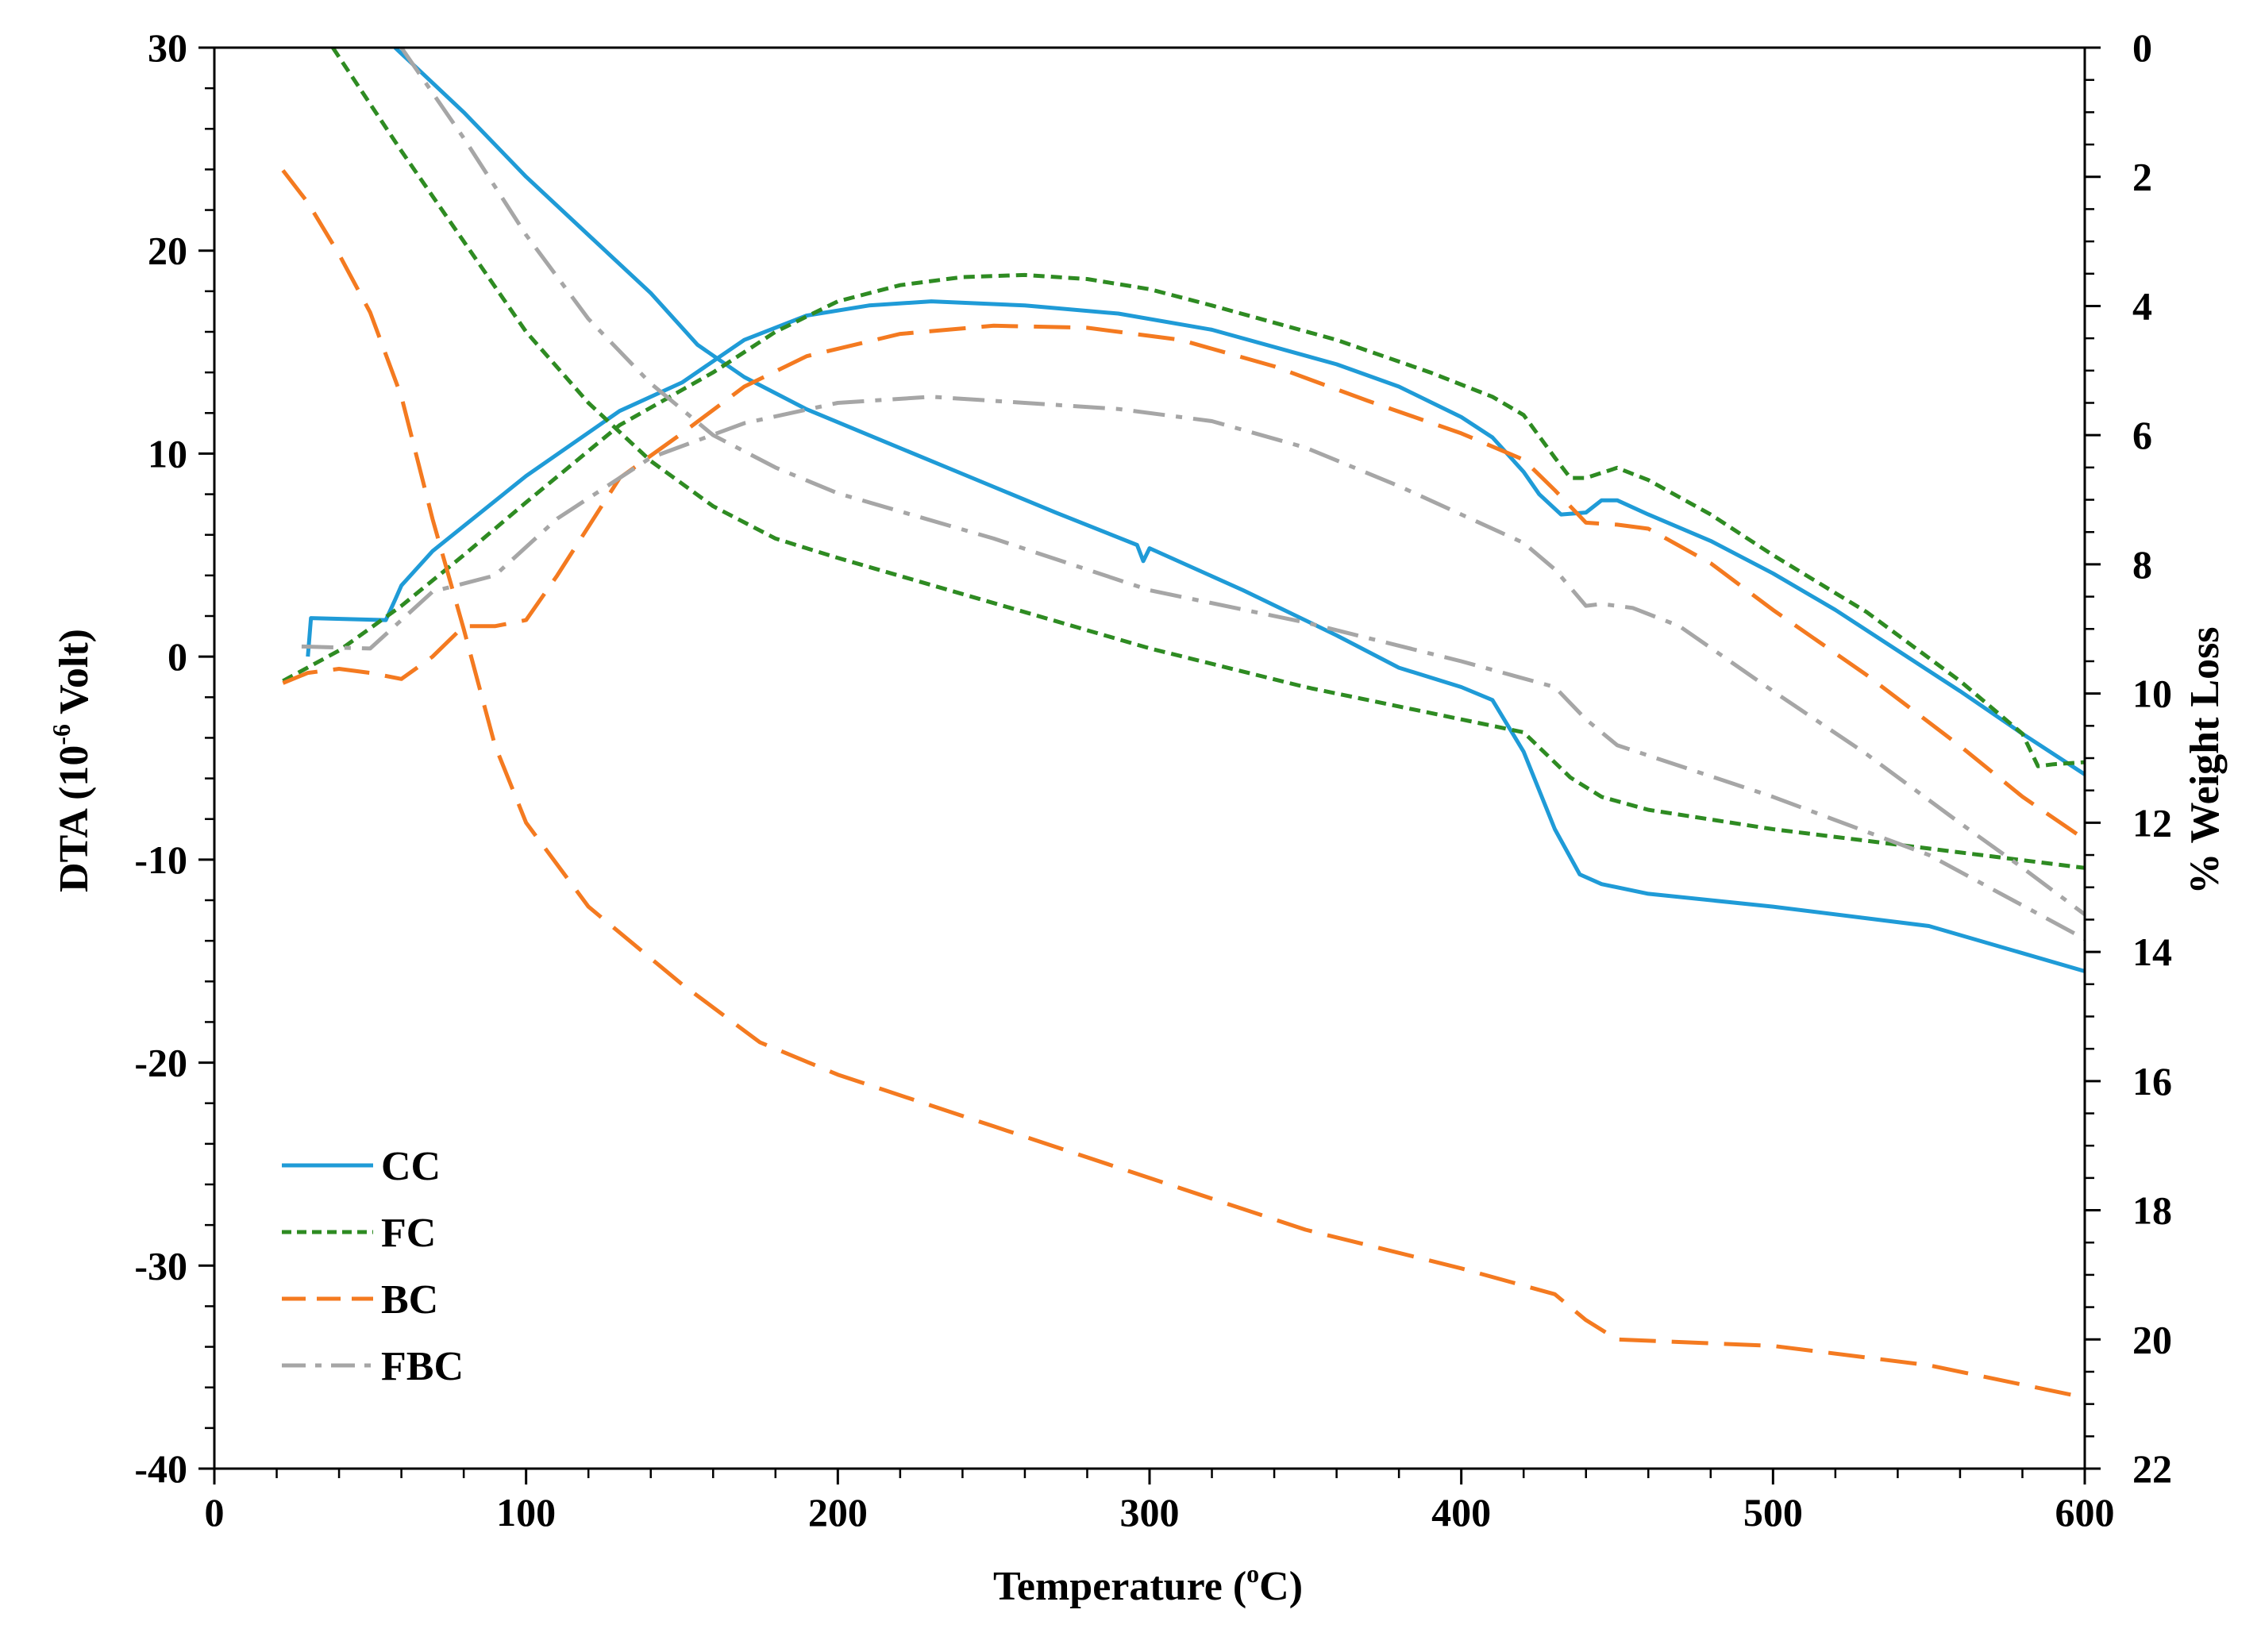 This screenshot has width=2261, height=1652. I want to click on y-right-tick-label: 20, so click(2152, 1339).